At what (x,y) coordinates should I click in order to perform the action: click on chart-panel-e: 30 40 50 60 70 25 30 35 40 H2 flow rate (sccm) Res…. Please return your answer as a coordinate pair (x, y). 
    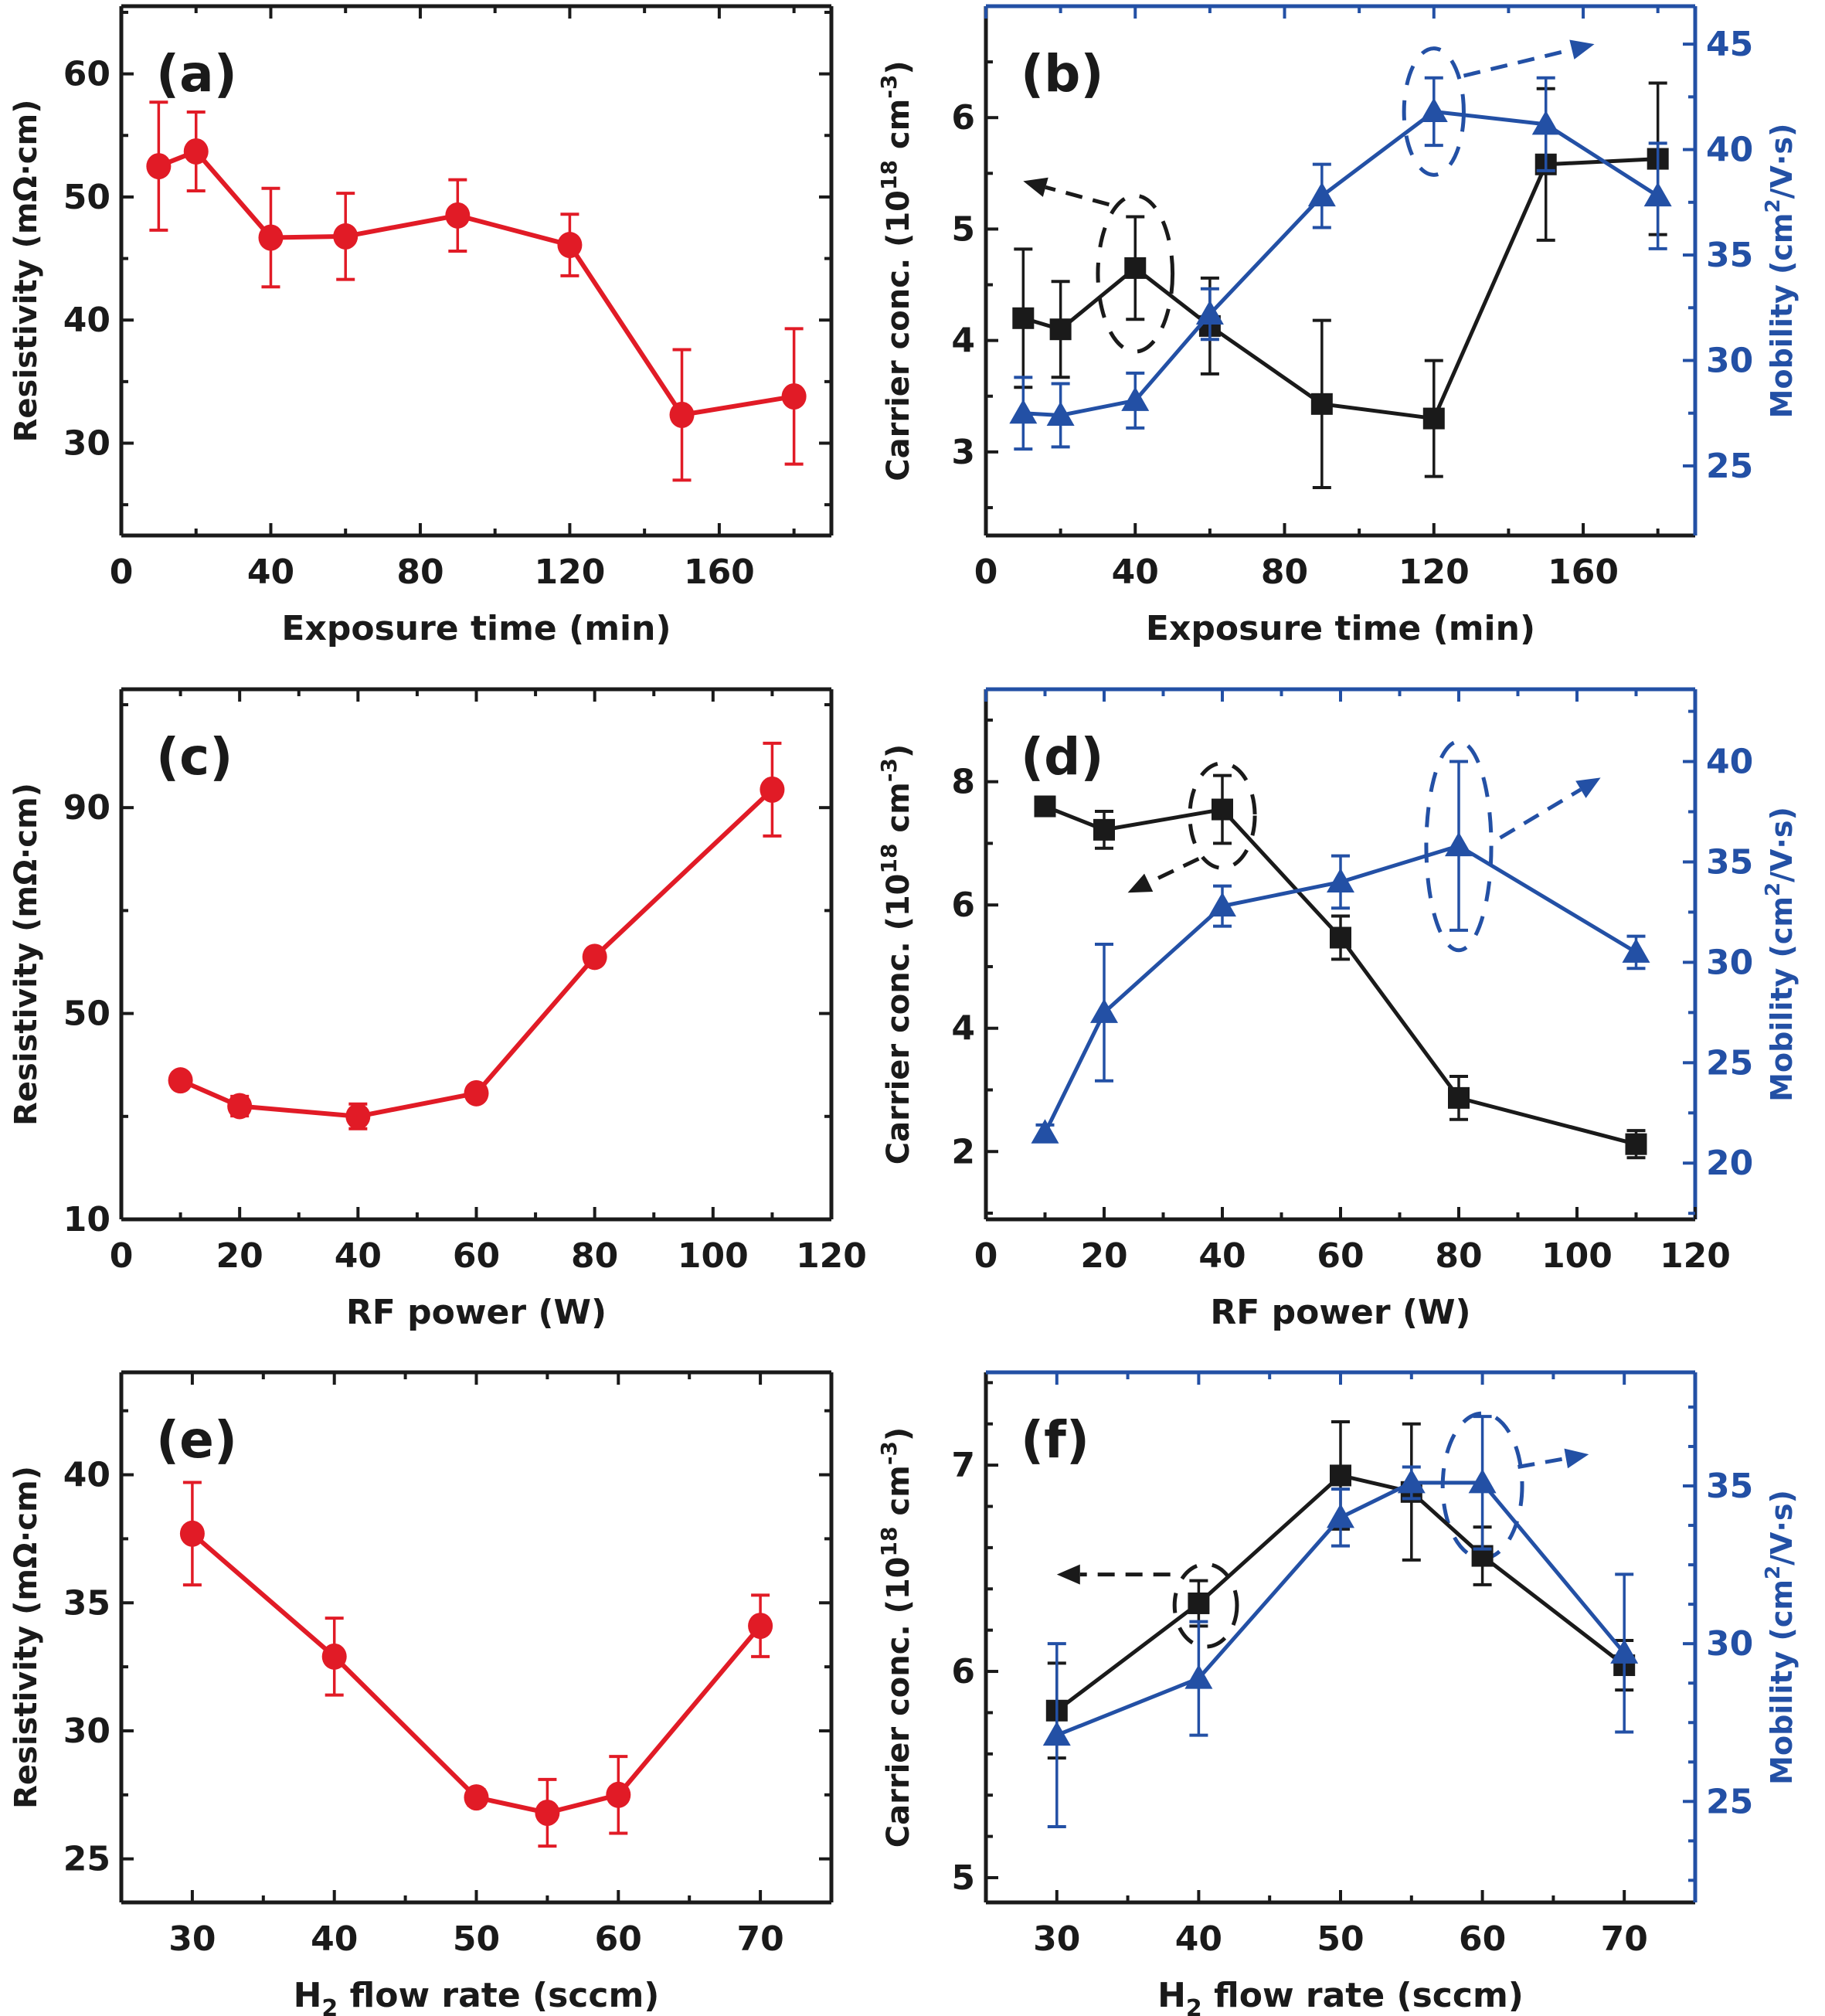
    Looking at the image, I should click on (421, 1693).